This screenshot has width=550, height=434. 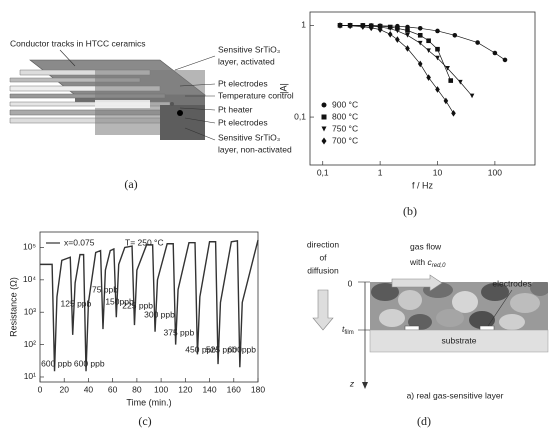 What do you see at coordinates (455, 395) in the screenshot?
I see `label: a) real gas-sensitive layer` at bounding box center [455, 395].